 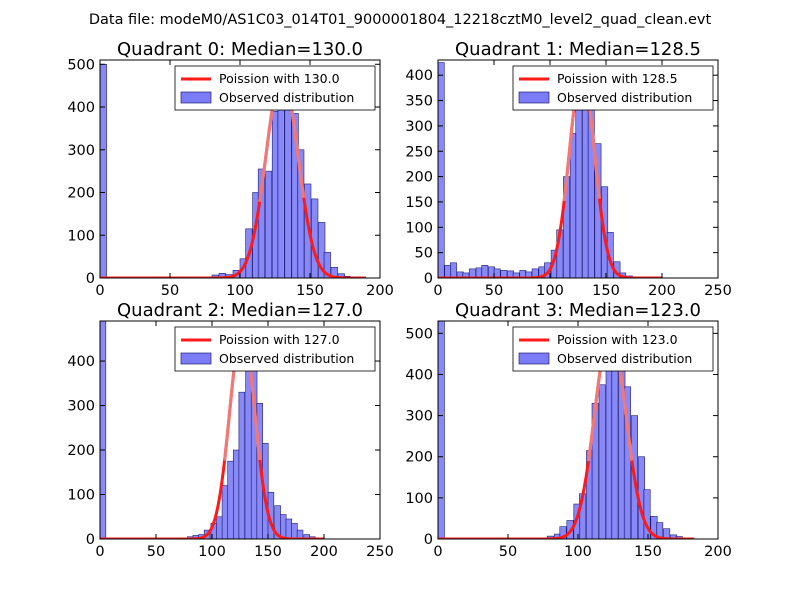 What do you see at coordinates (240, 310) in the screenshot?
I see `subplot-title: Quadrant 2: Median=127.0` at bounding box center [240, 310].